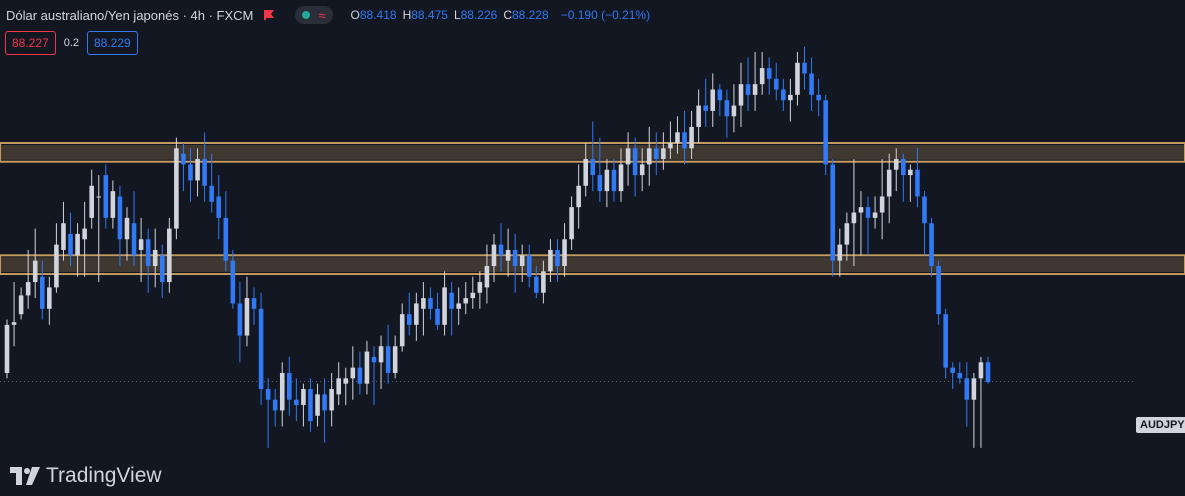 Image resolution: width=1185 pixels, height=496 pixels. Describe the element at coordinates (605, 15) in the screenshot. I see `change-value: −0.190 (−0.21%)` at that location.